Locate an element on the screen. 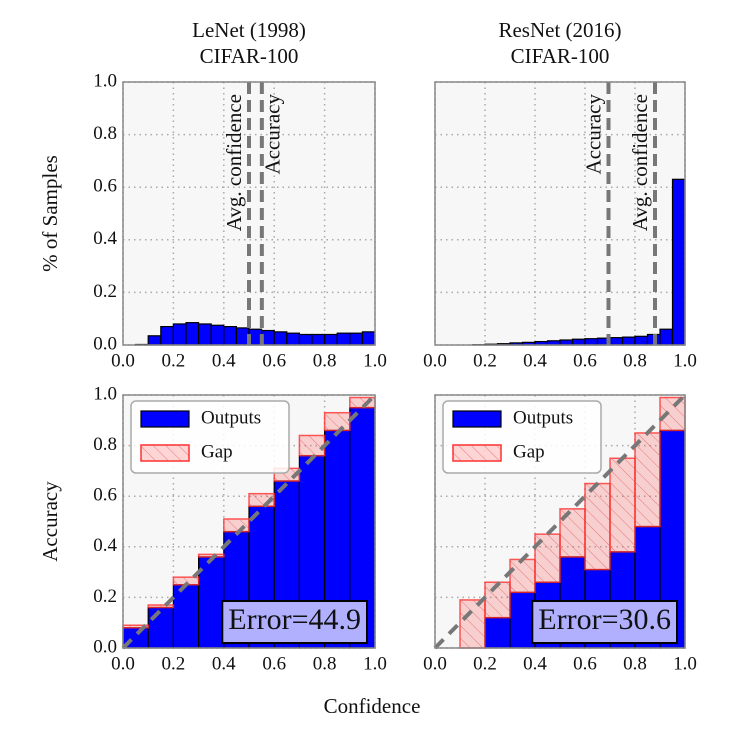  x-axis-label: Confidence is located at coordinates (372, 706).